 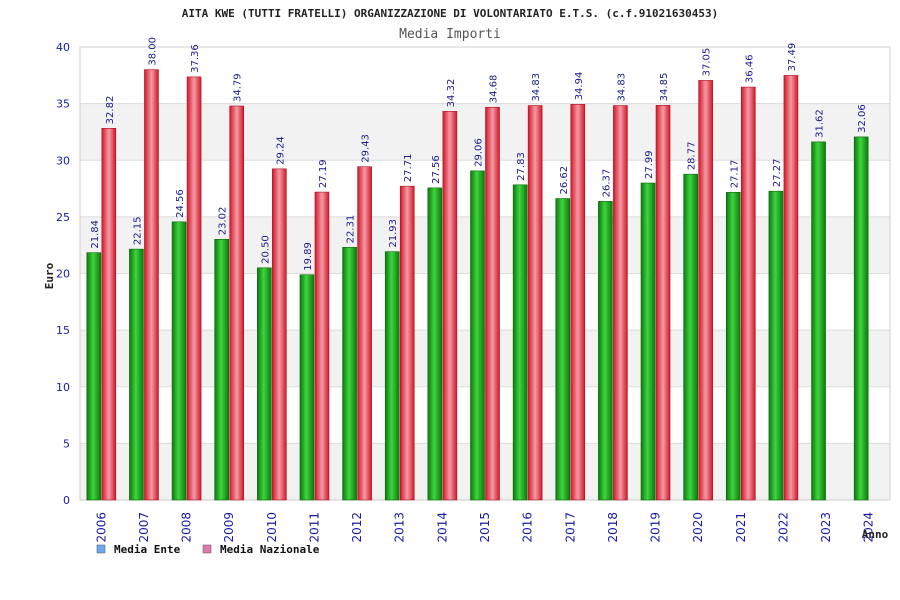 I want to click on bar-media-nazionale-2019, so click(x=663, y=303).